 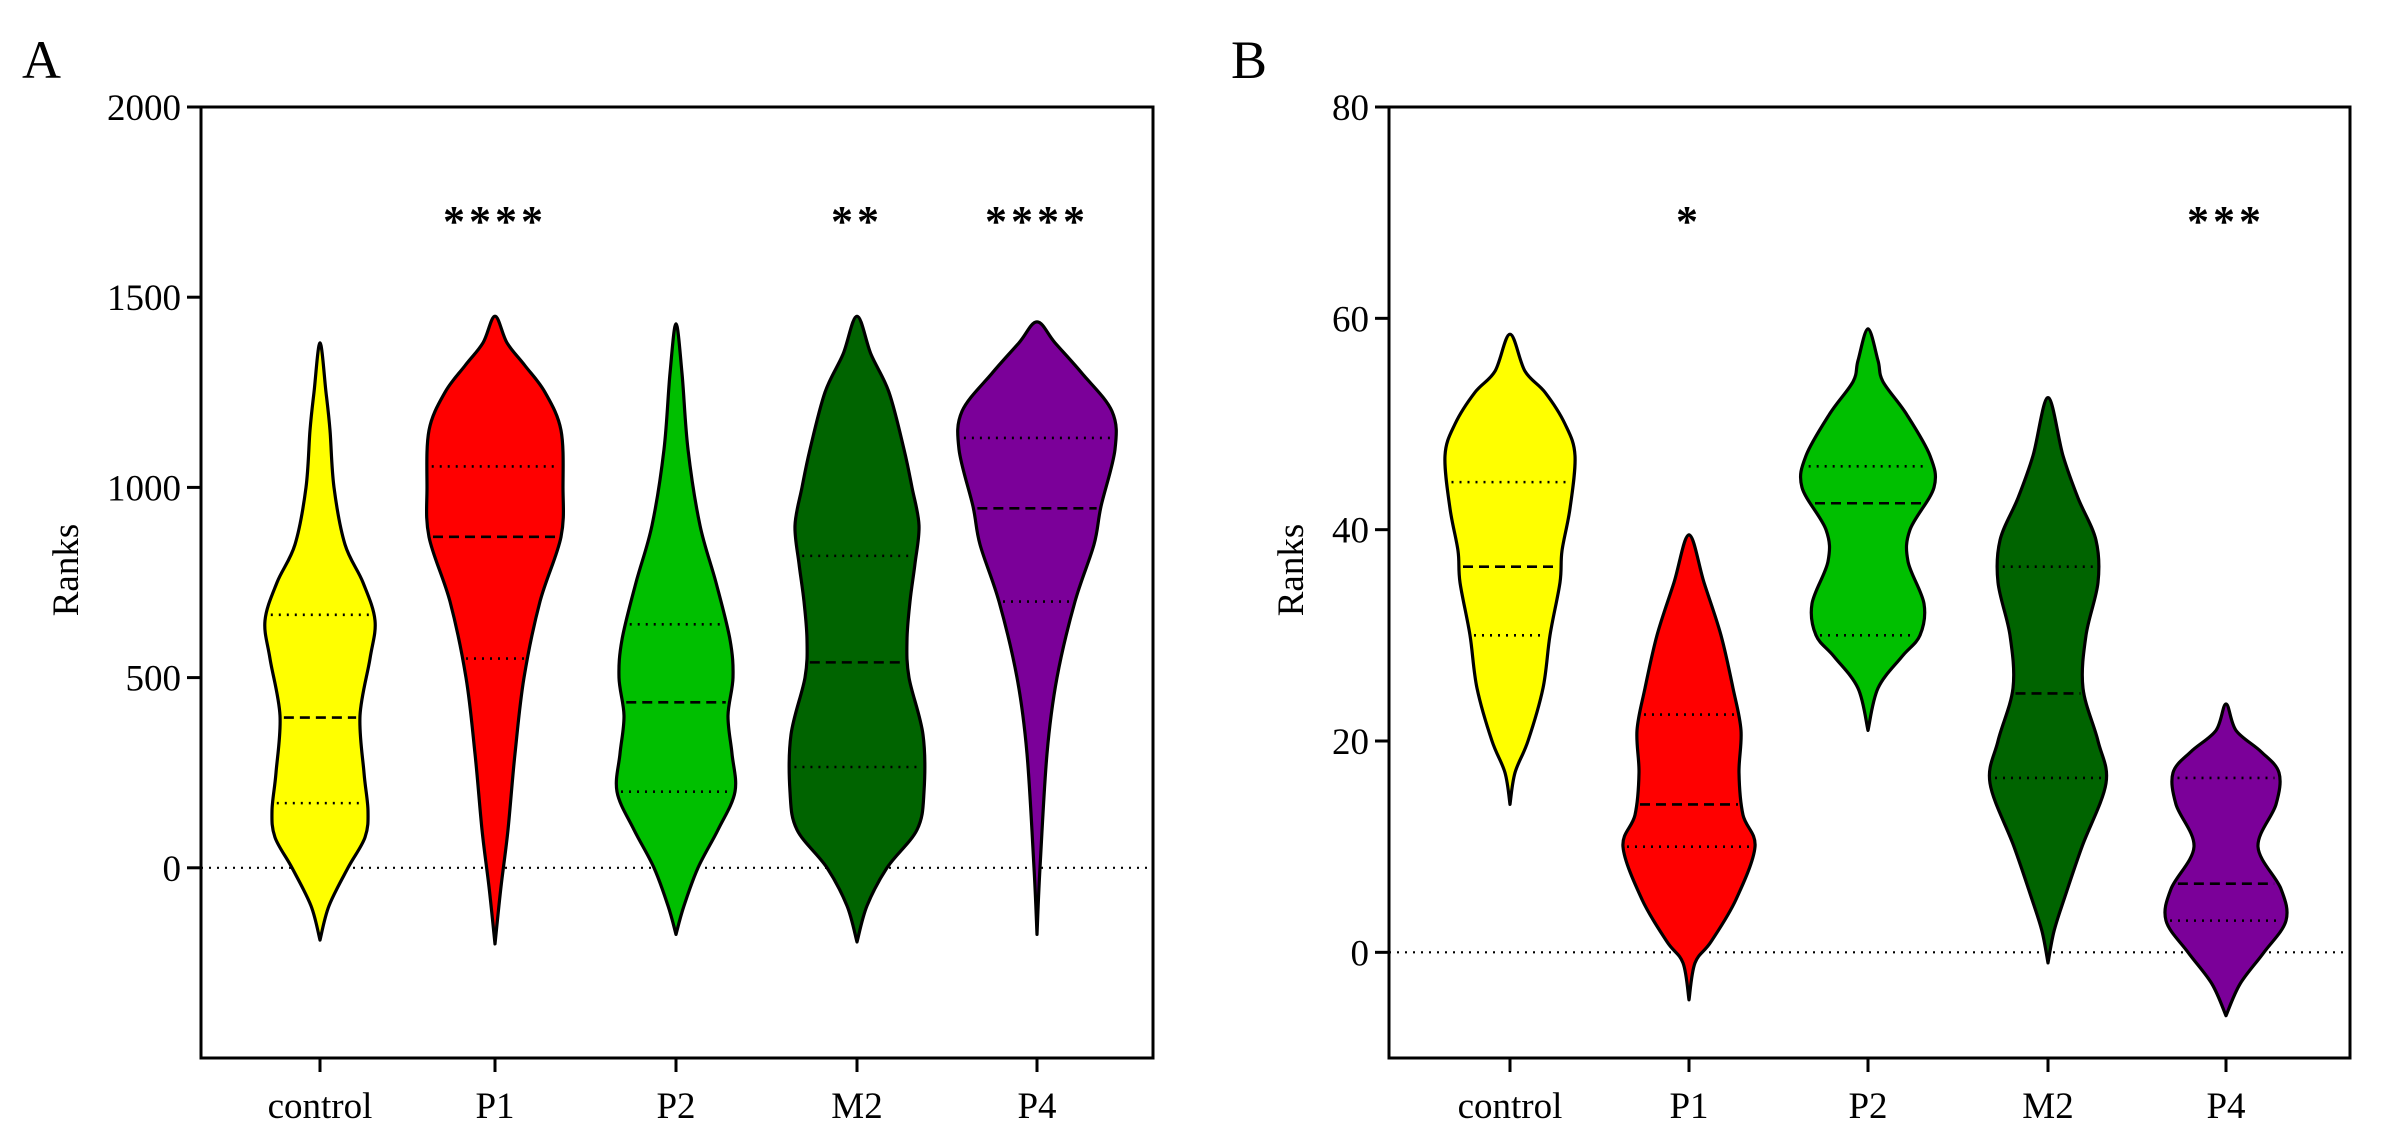 I want to click on significance-marker: *, so click(x=1689, y=221).